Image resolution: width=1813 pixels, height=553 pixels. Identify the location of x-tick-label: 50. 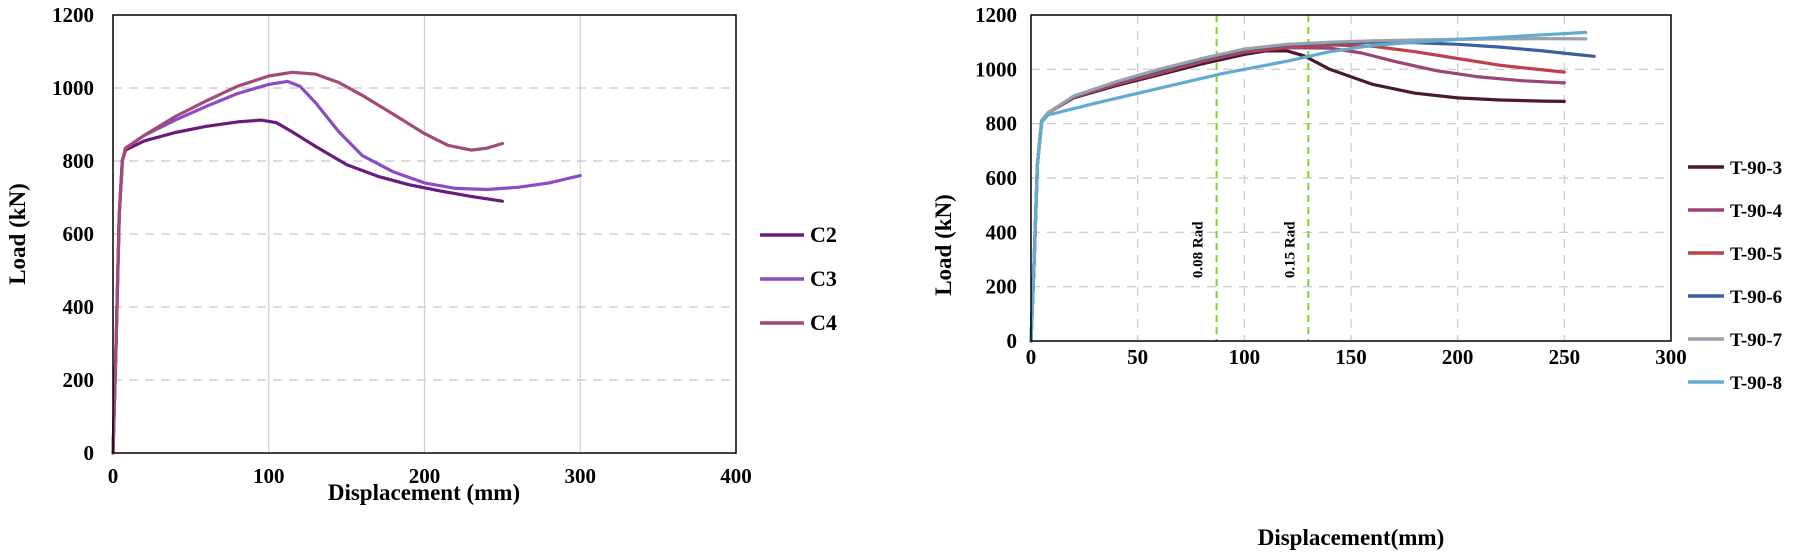
(1137, 357).